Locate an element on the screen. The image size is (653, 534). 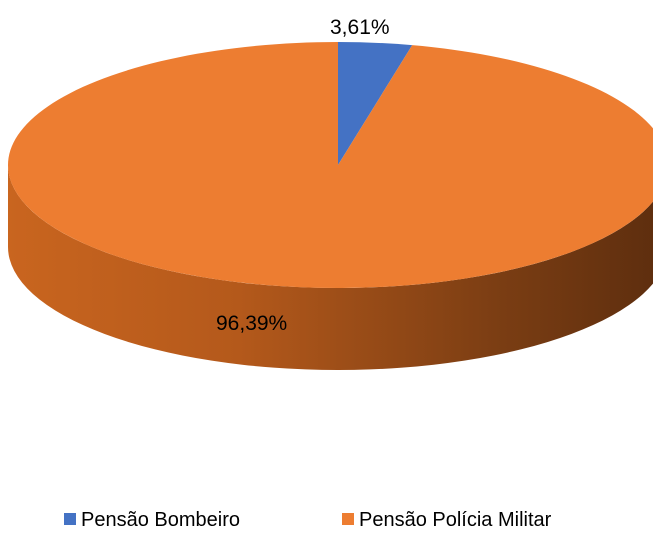
data-label-bombeiro: 3,61% is located at coordinates (360, 27).